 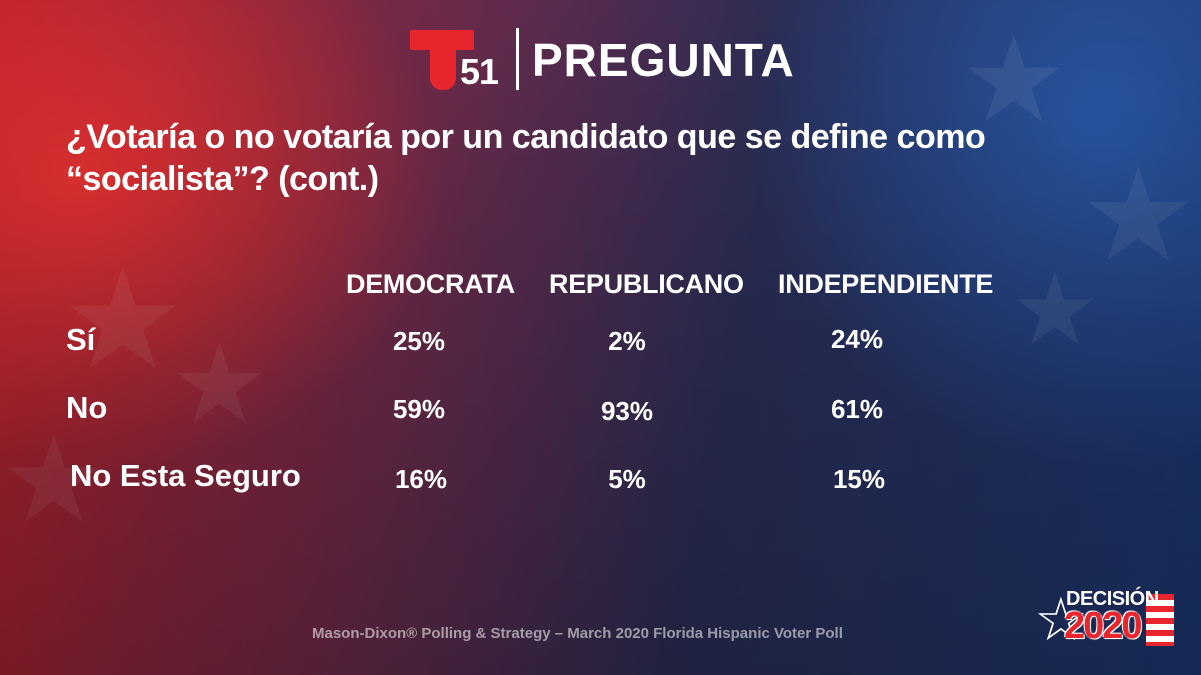 What do you see at coordinates (81, 339) in the screenshot?
I see `row-label-si: Sí` at bounding box center [81, 339].